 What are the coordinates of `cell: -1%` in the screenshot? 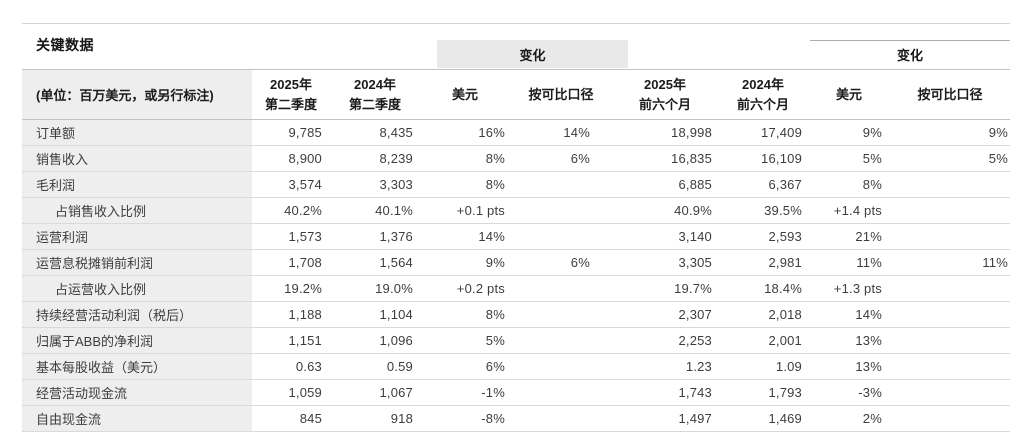 It's located at (465, 392).